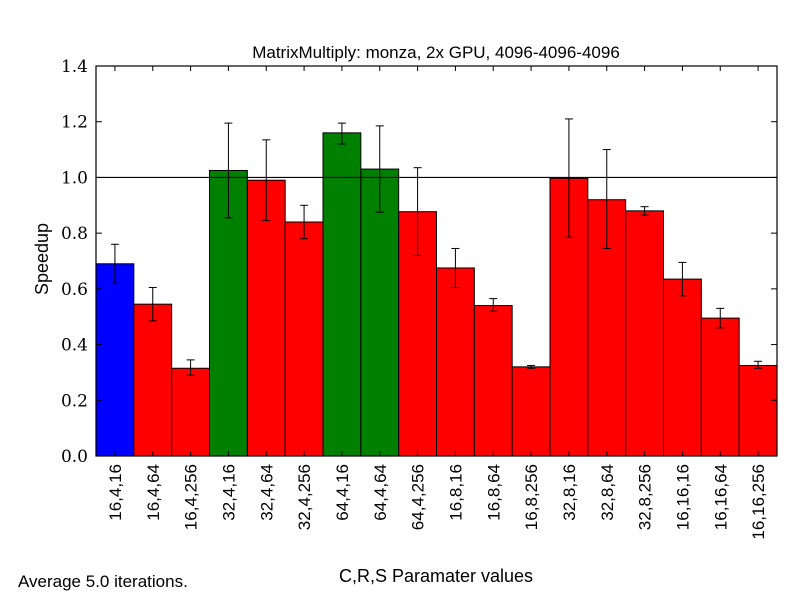 The image size is (800, 600). What do you see at coordinates (455, 492) in the screenshot?
I see `x-tick-label: 16,8,16` at bounding box center [455, 492].